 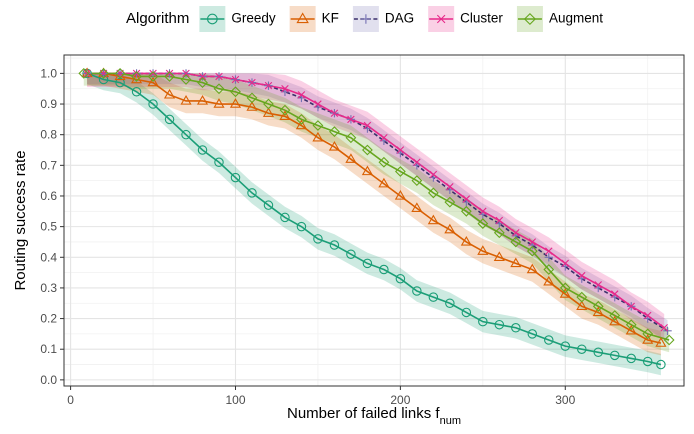 I want to click on legend-marker-dag, so click(x=366, y=19).